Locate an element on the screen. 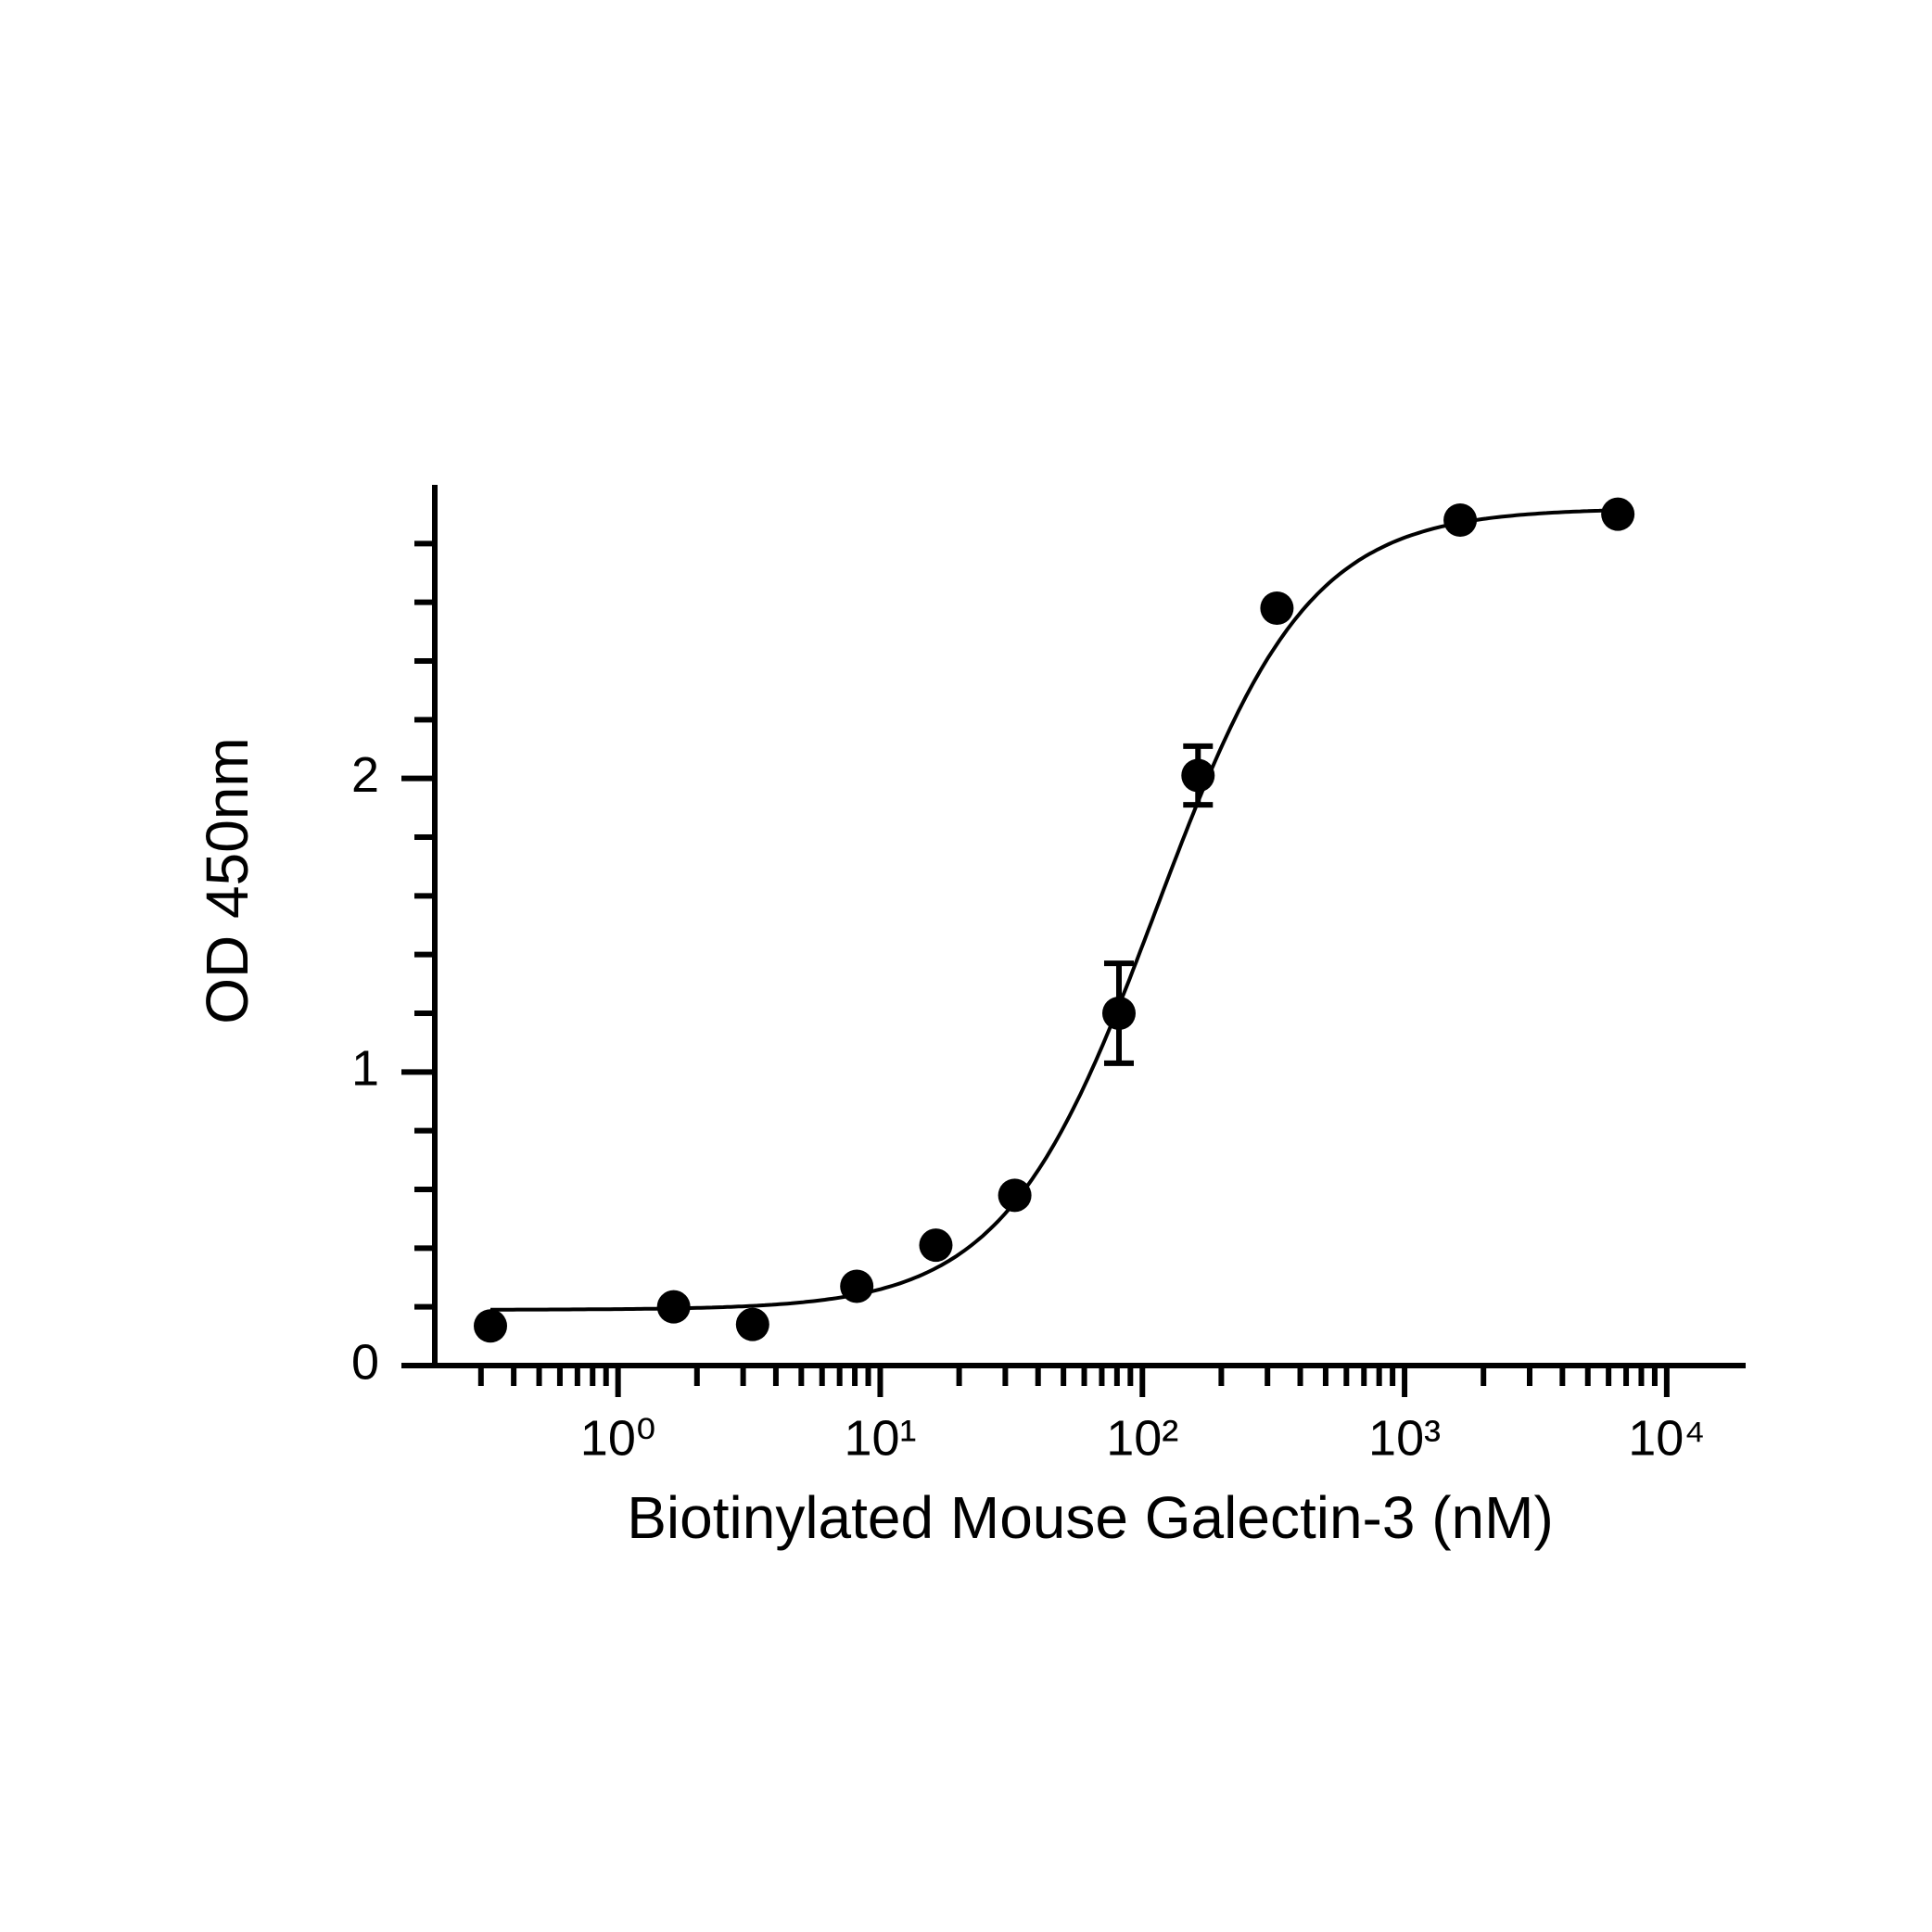  x-tick-label: 10⁴ is located at coordinates (1666, 1438).